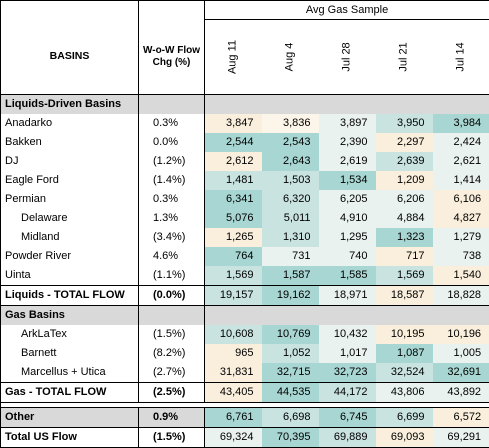 This screenshot has width=489, height=448. What do you see at coordinates (70, 334) in the screenshot?
I see `basin-name: ArkLaTex` at bounding box center [70, 334].